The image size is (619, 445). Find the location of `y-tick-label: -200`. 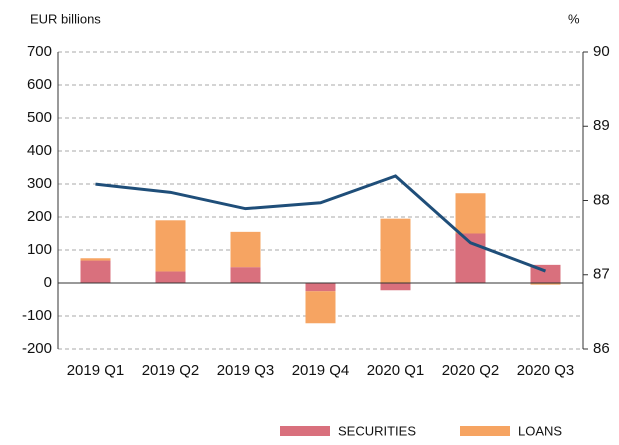

y-tick-label: -200 is located at coordinates (37, 348).